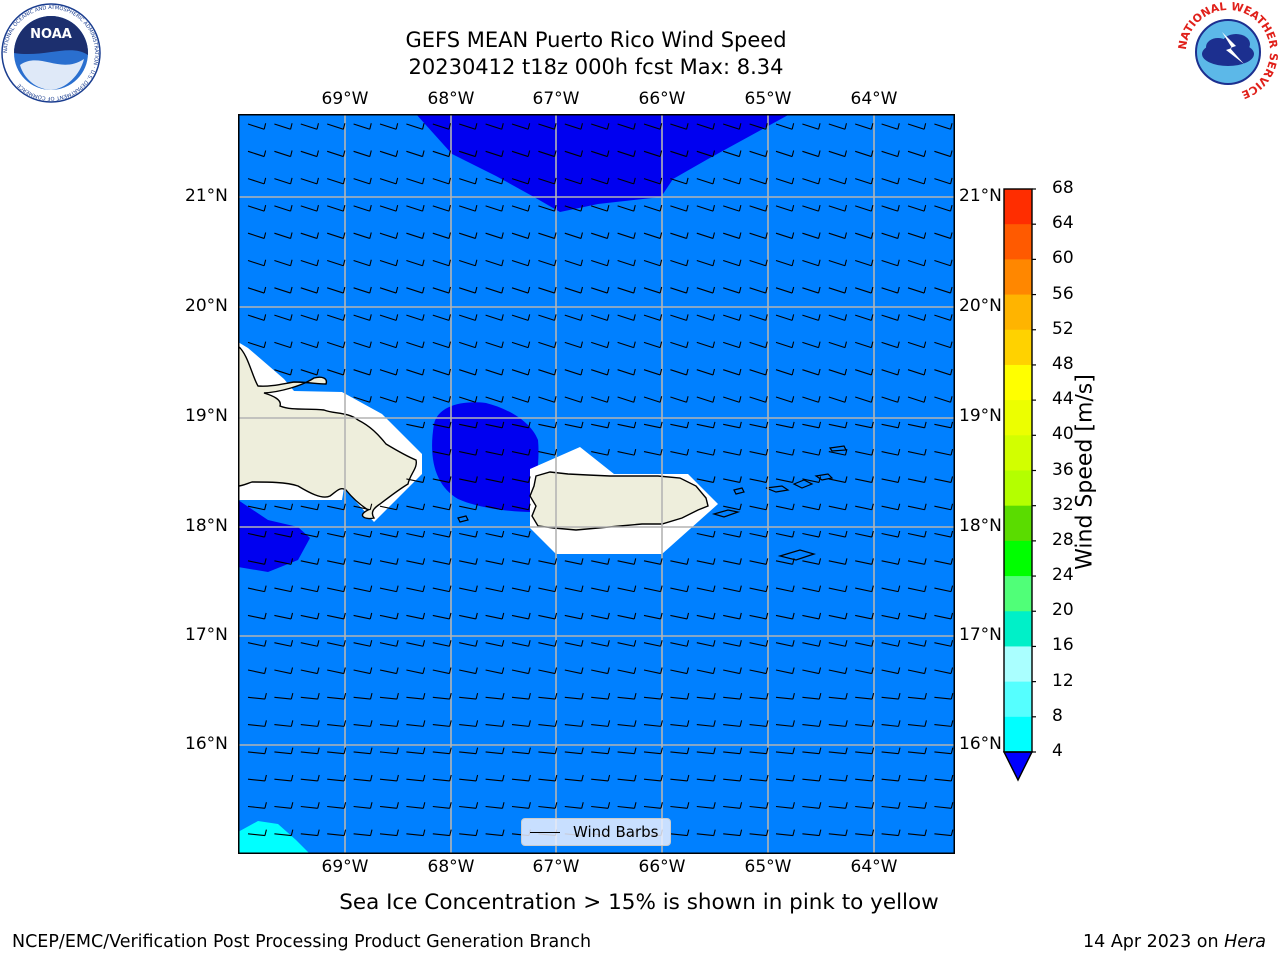 The image size is (1280, 960). Describe the element at coordinates (980, 196) in the screenshot. I see `lat-label-right-21n: 21°N` at that location.